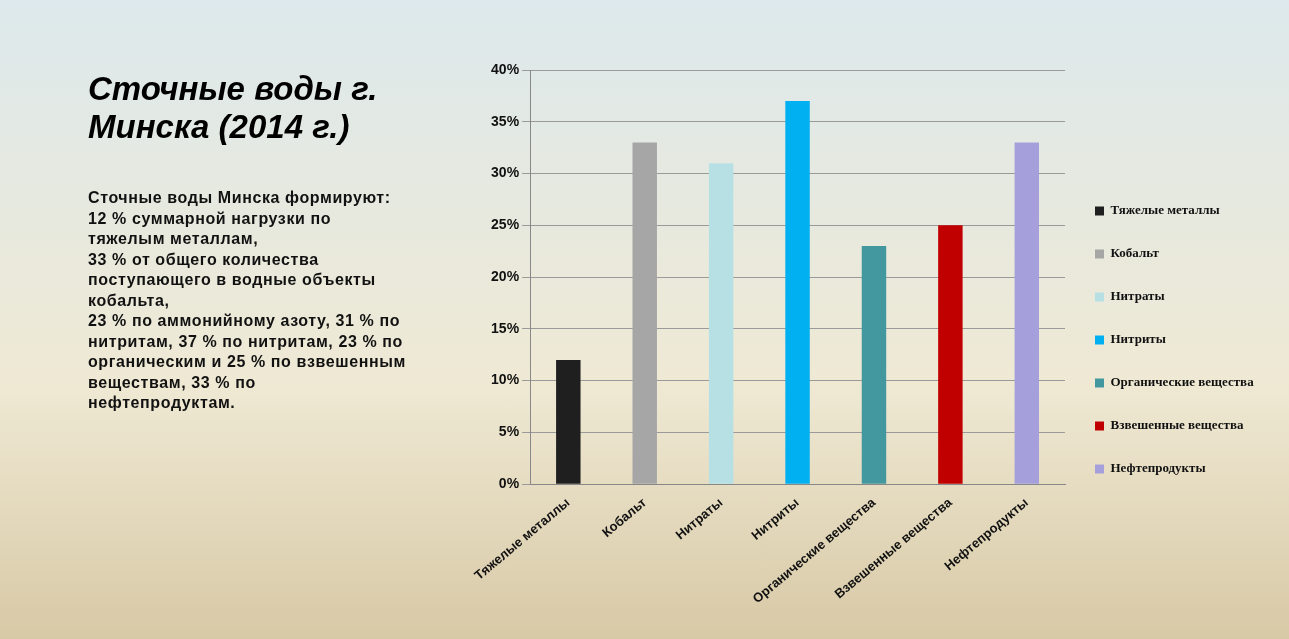 The height and width of the screenshot is (639, 1289). What do you see at coordinates (1138, 339) in the screenshot?
I see `legend-label: Нитриты` at bounding box center [1138, 339].